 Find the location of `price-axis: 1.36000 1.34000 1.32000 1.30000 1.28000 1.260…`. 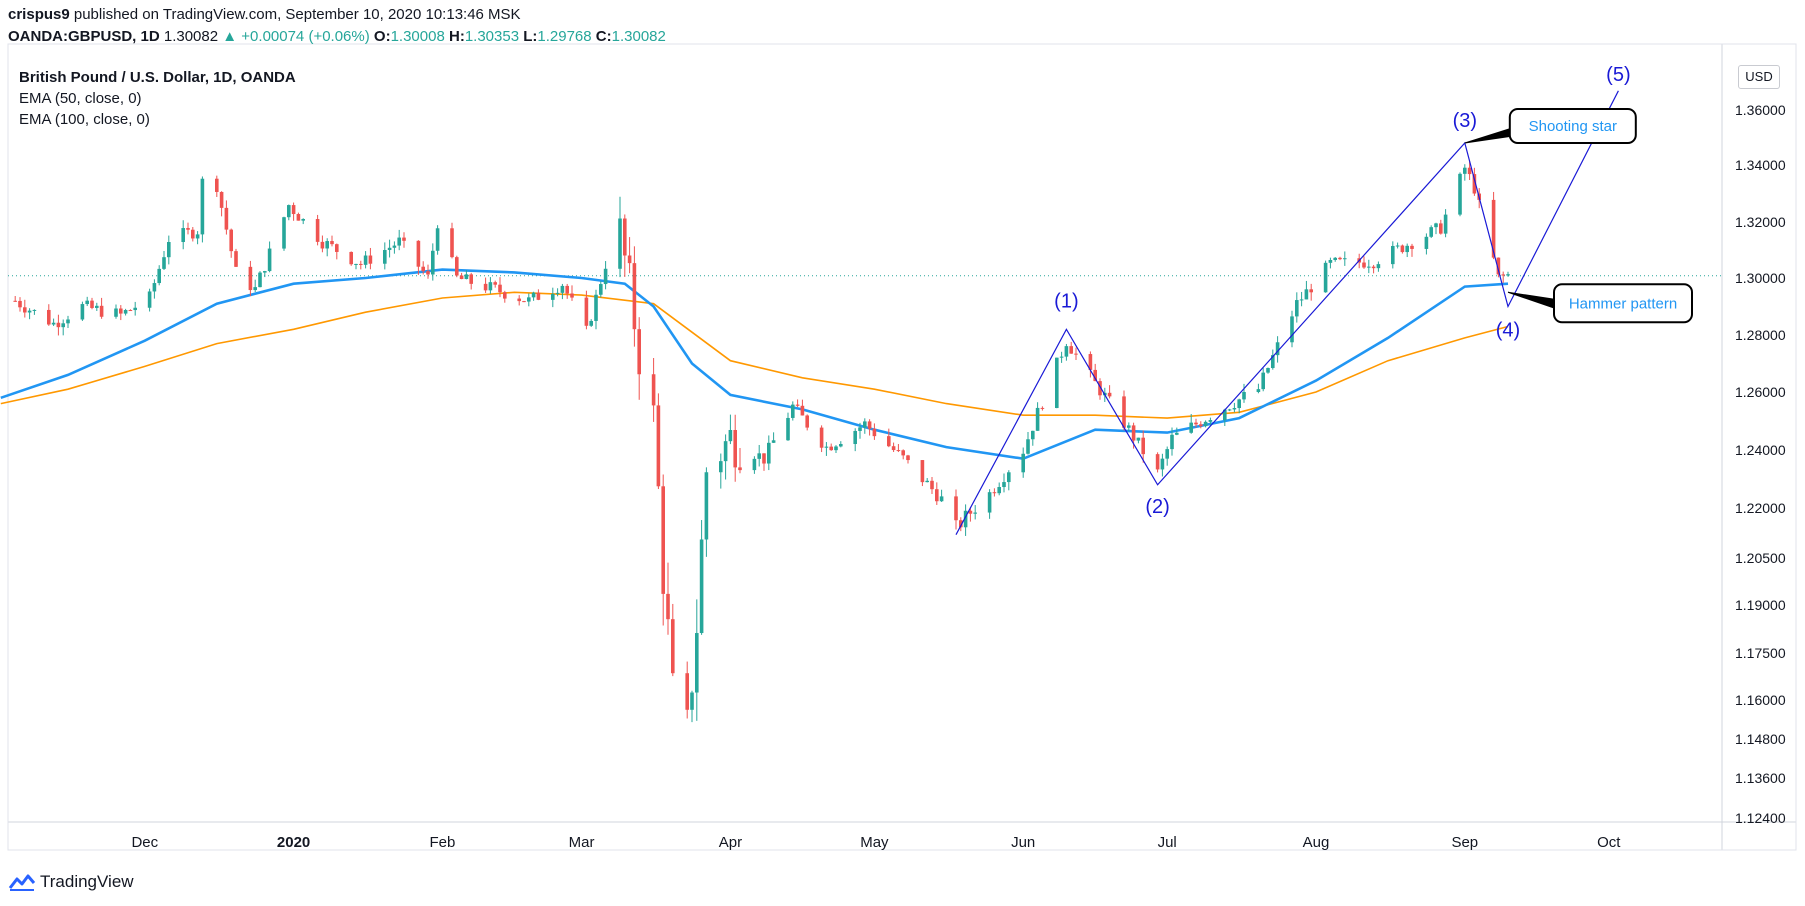

price-axis: 1.36000 1.34000 1.32000 1.30000 1.28000 1.260… is located at coordinates (1760, 464).